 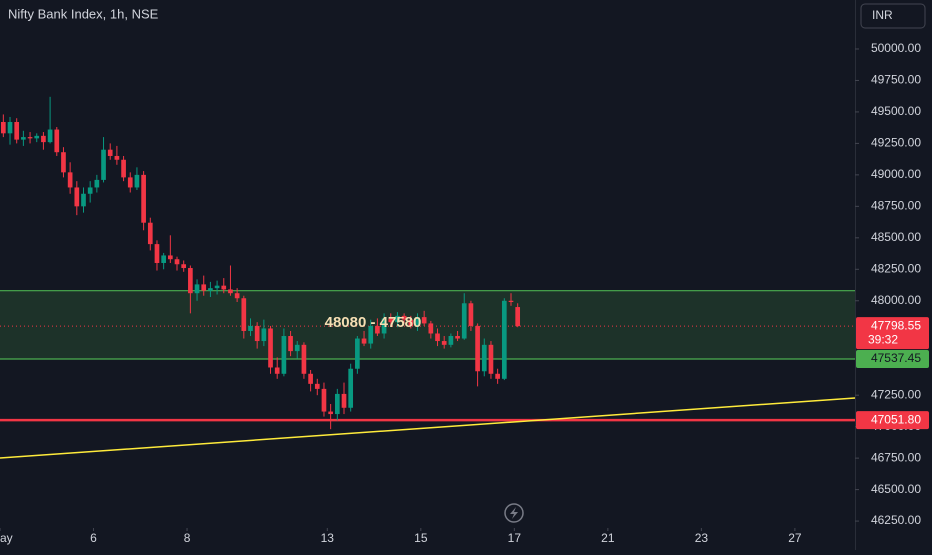 What do you see at coordinates (896, 457) in the screenshot?
I see `y-tick-label: 46750.00` at bounding box center [896, 457].